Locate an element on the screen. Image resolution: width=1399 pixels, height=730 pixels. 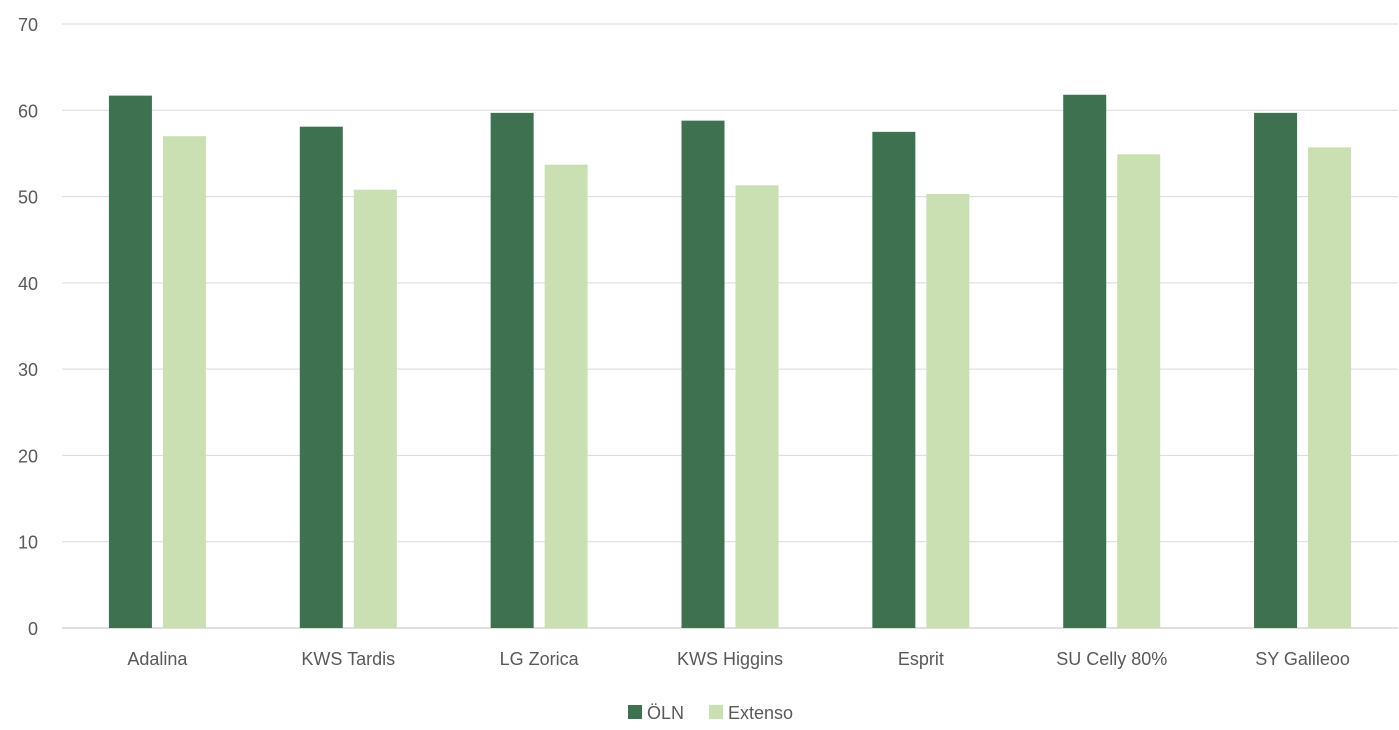
y-tick-label: 20 is located at coordinates (28, 456).